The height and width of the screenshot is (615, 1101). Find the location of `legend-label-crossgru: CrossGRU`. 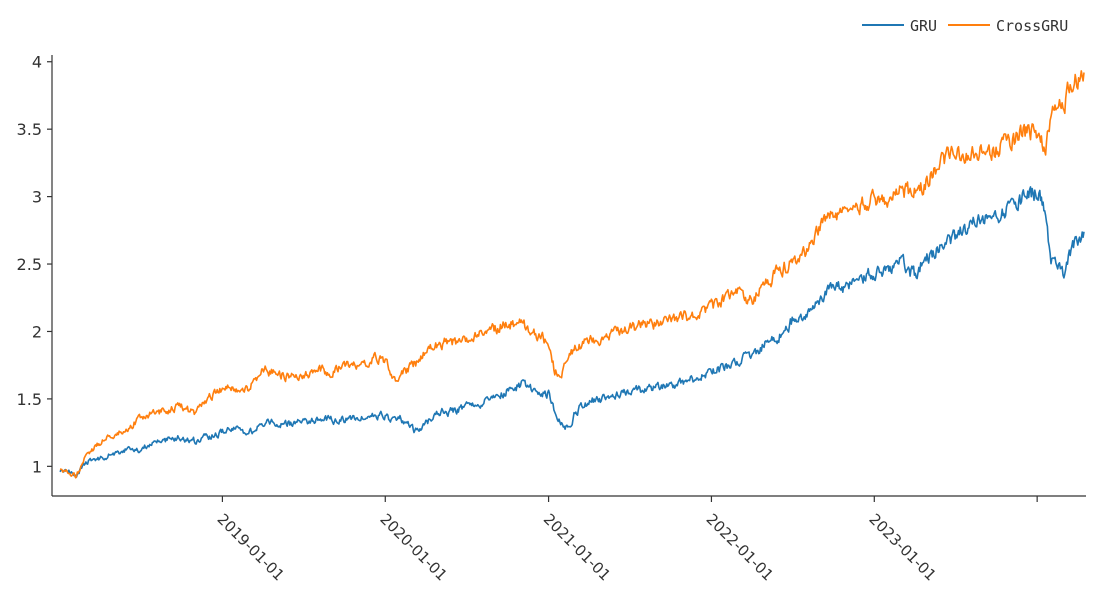

legend-label-crossgru: CrossGRU is located at coordinates (1032, 26).